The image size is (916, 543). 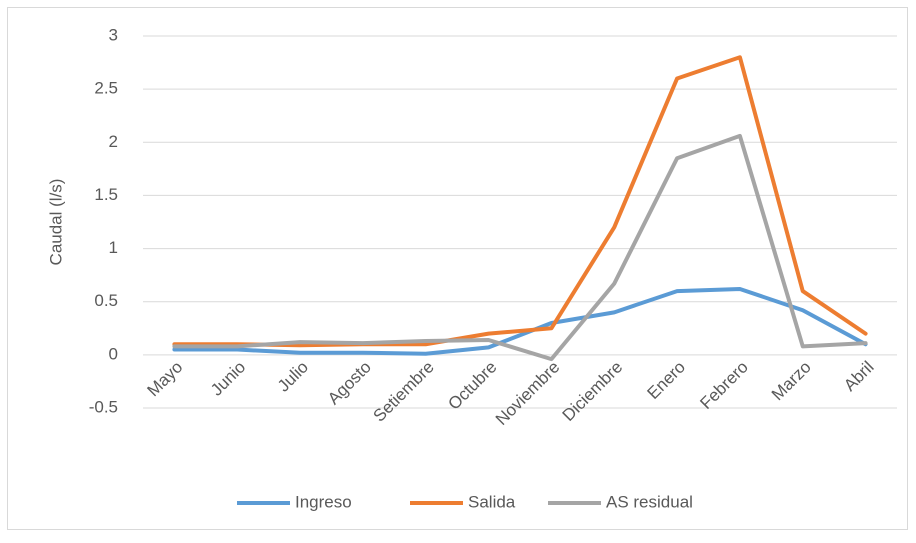 I want to click on y-tick-label: 2, so click(x=113, y=141).